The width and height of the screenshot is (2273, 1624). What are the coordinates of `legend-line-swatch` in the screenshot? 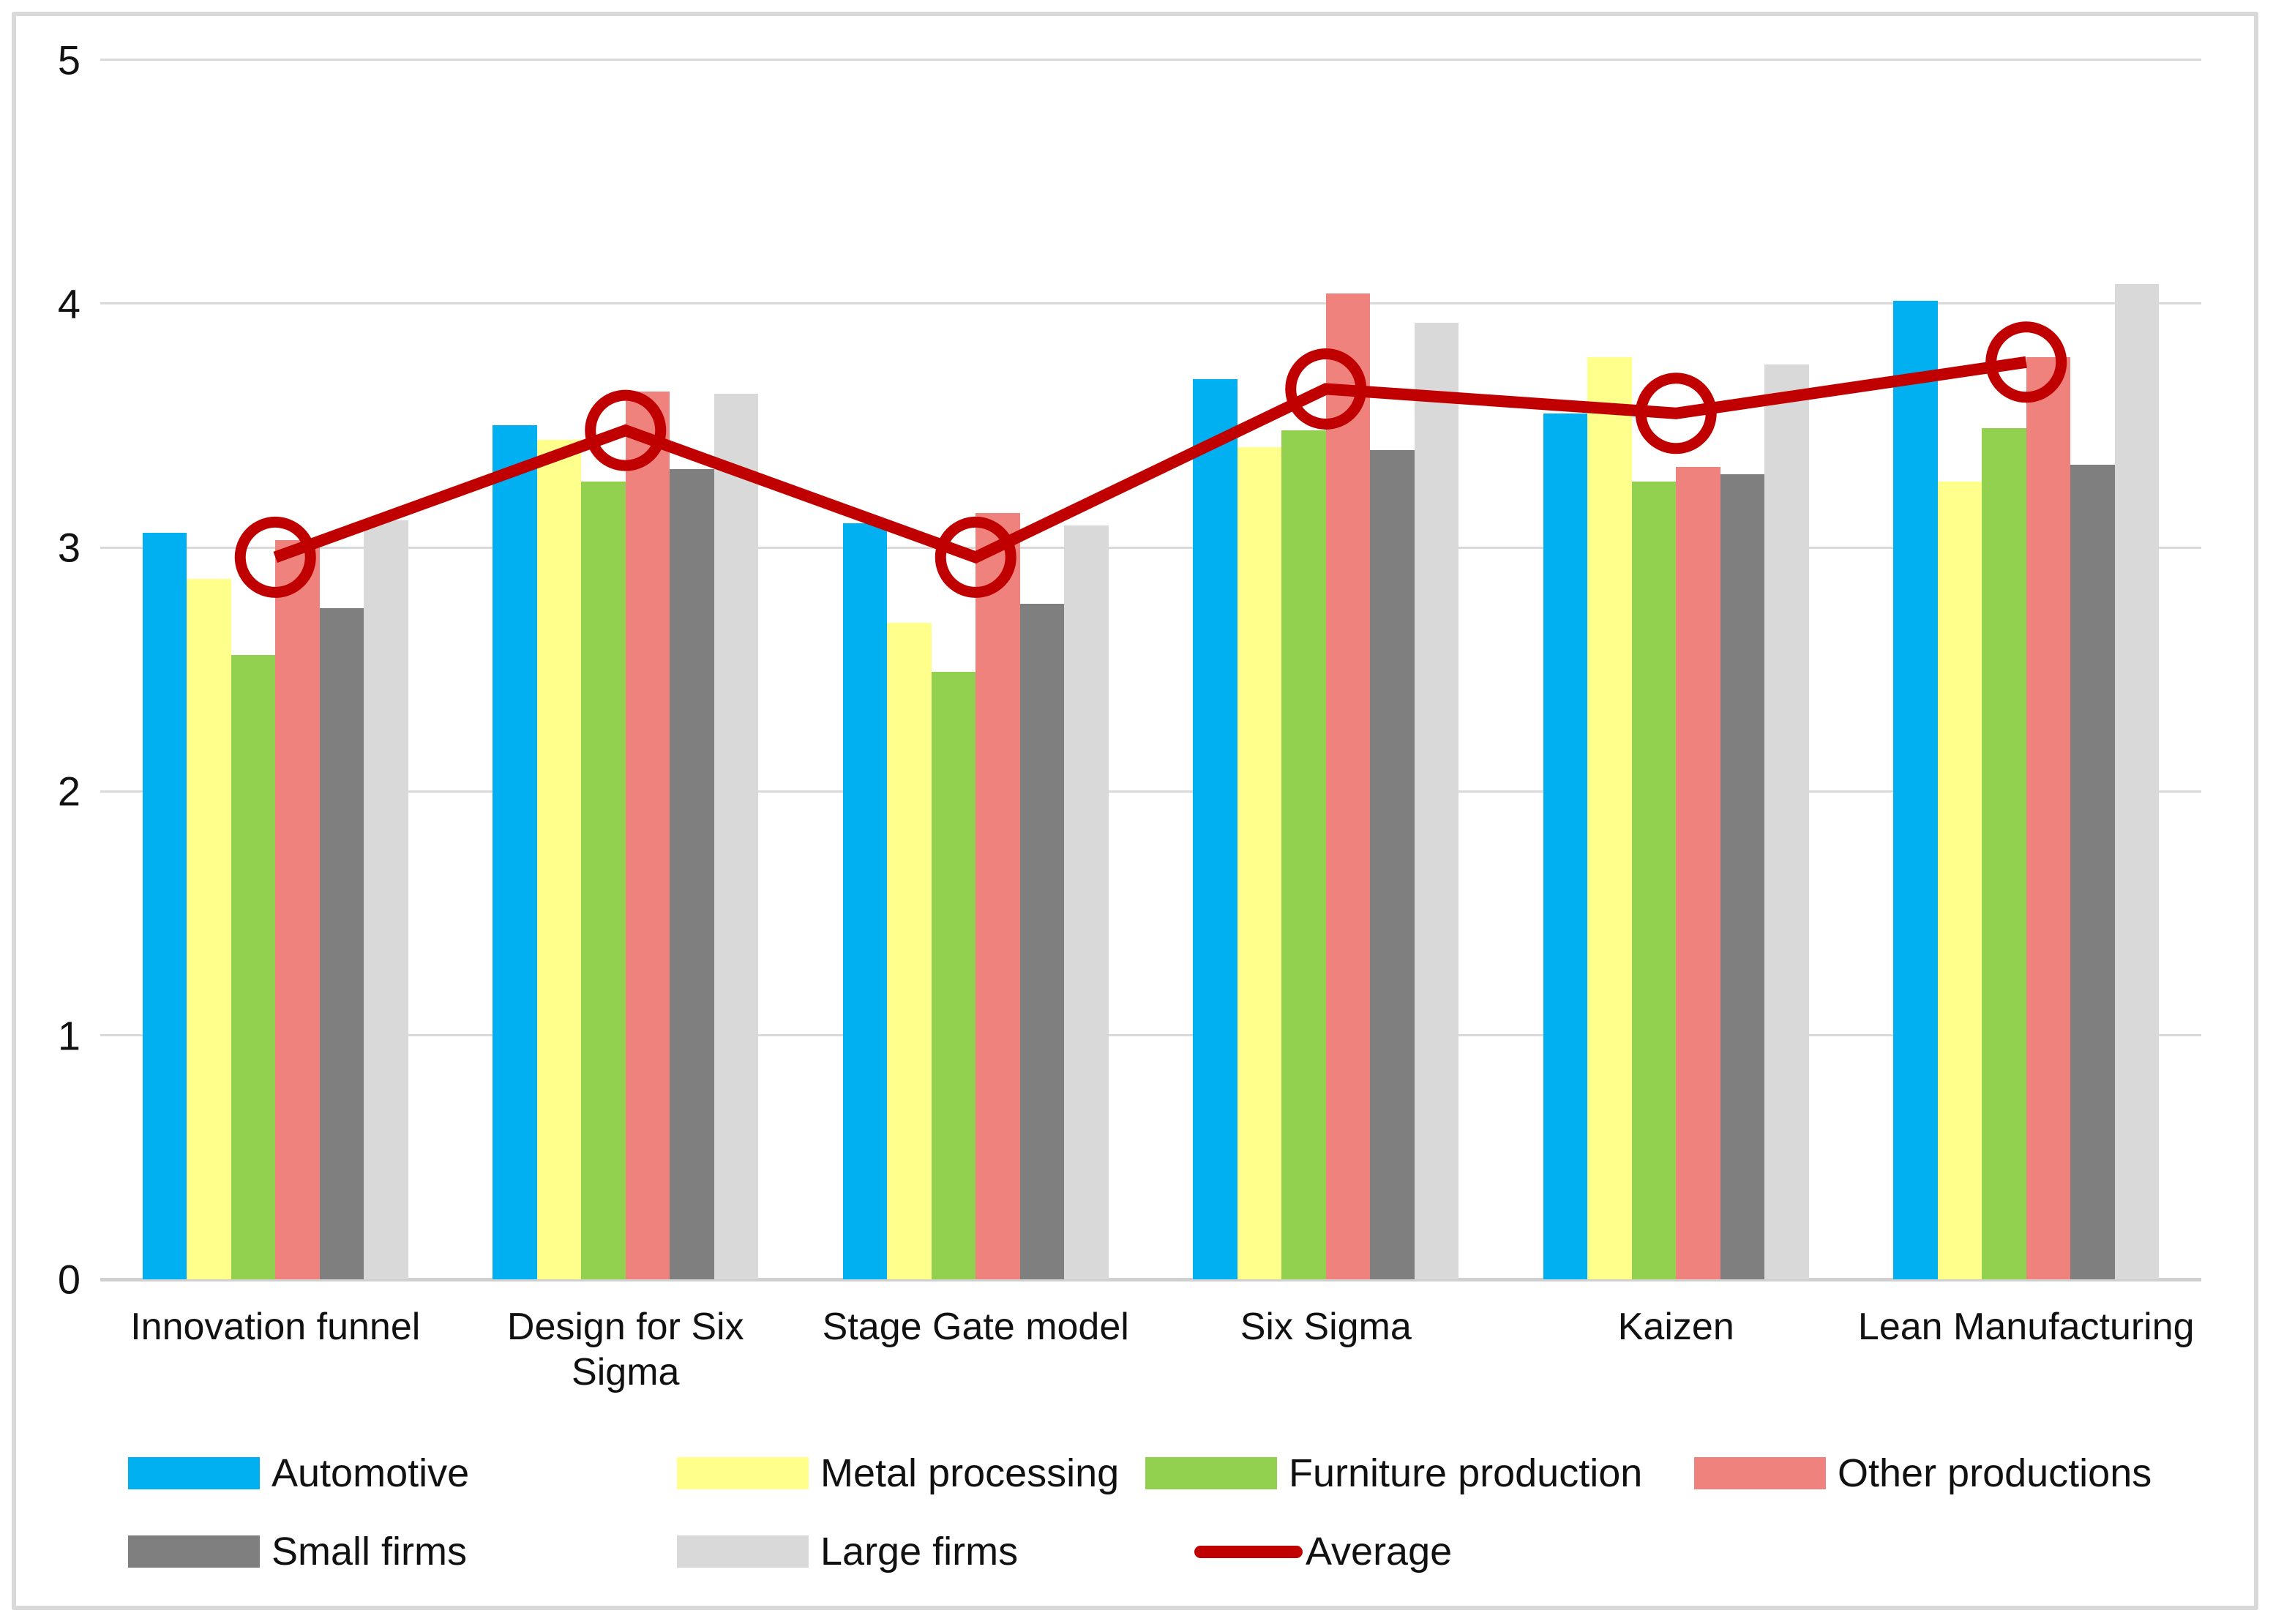 It's located at (1248, 1551).